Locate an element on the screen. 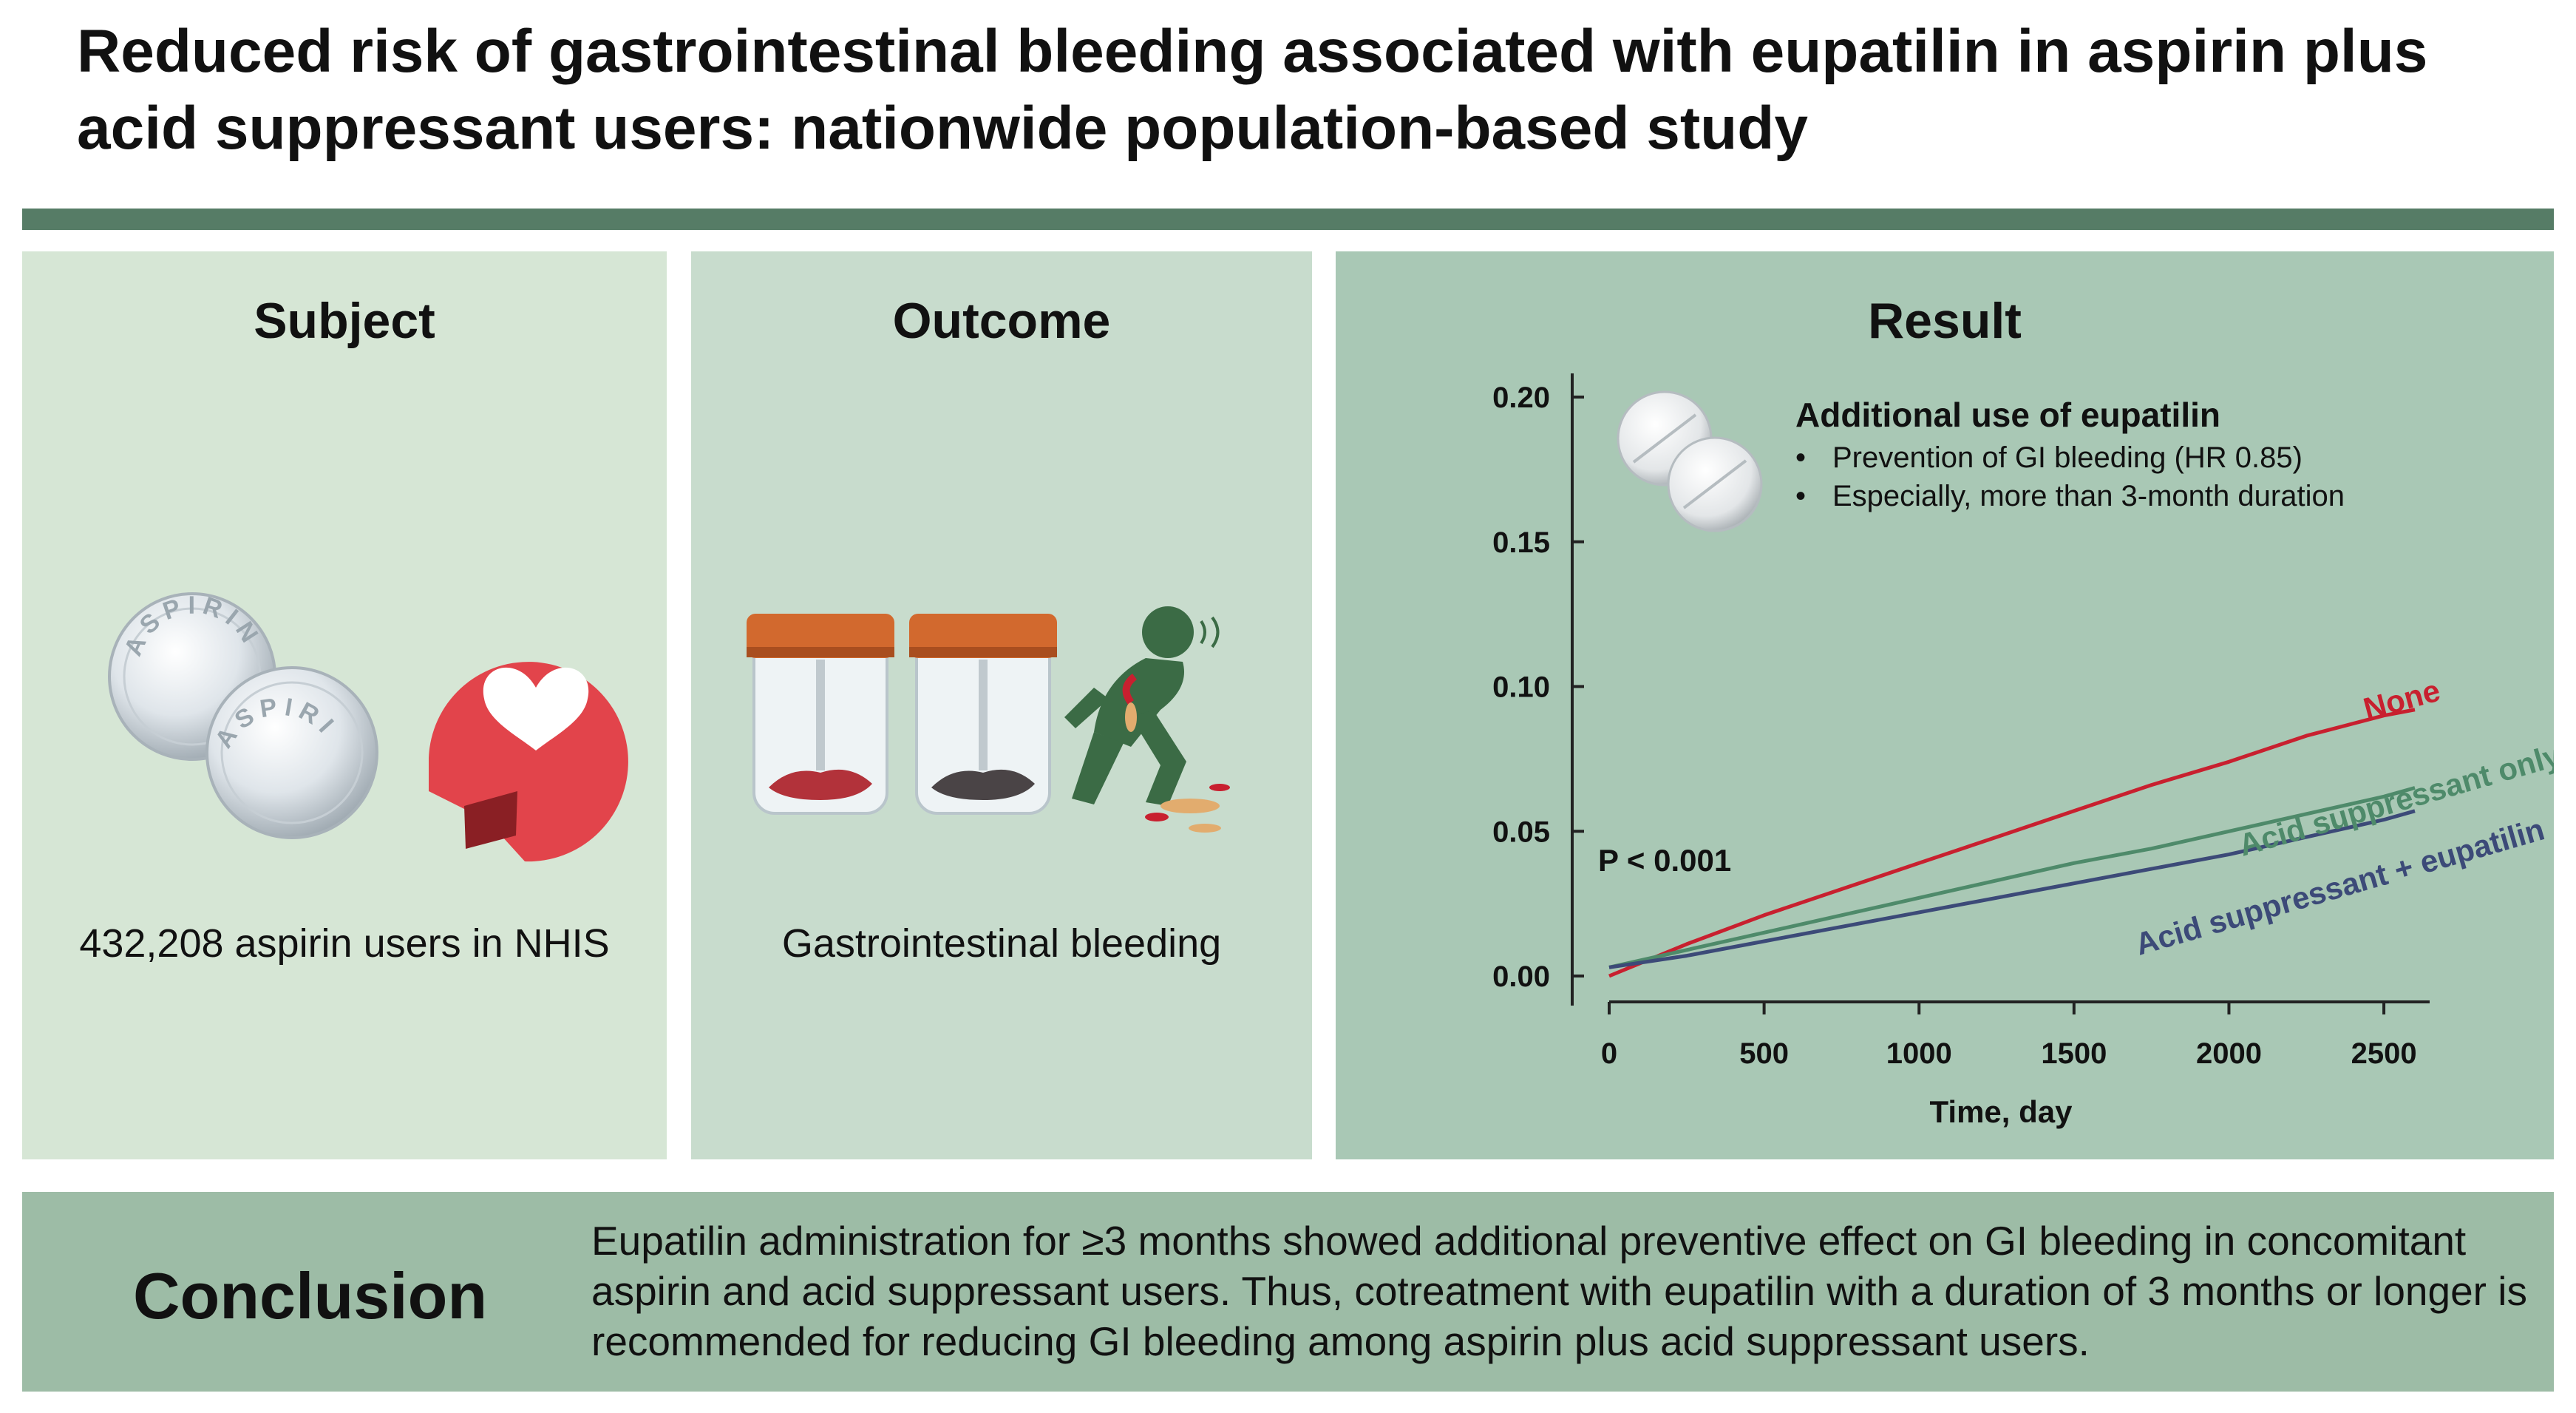  eupatilin-tablet-icon is located at coordinates (1690, 461).